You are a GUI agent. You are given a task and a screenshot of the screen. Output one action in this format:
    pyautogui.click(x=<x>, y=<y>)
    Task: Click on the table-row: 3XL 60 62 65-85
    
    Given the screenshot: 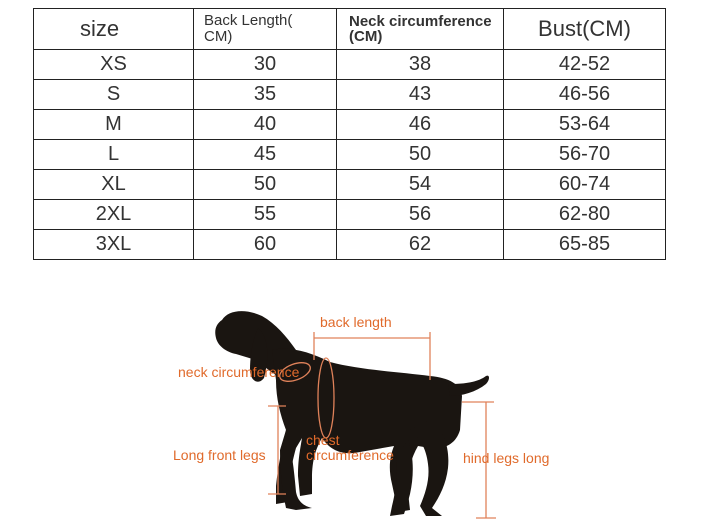 What is the action you would take?
    pyautogui.click(x=349, y=244)
    